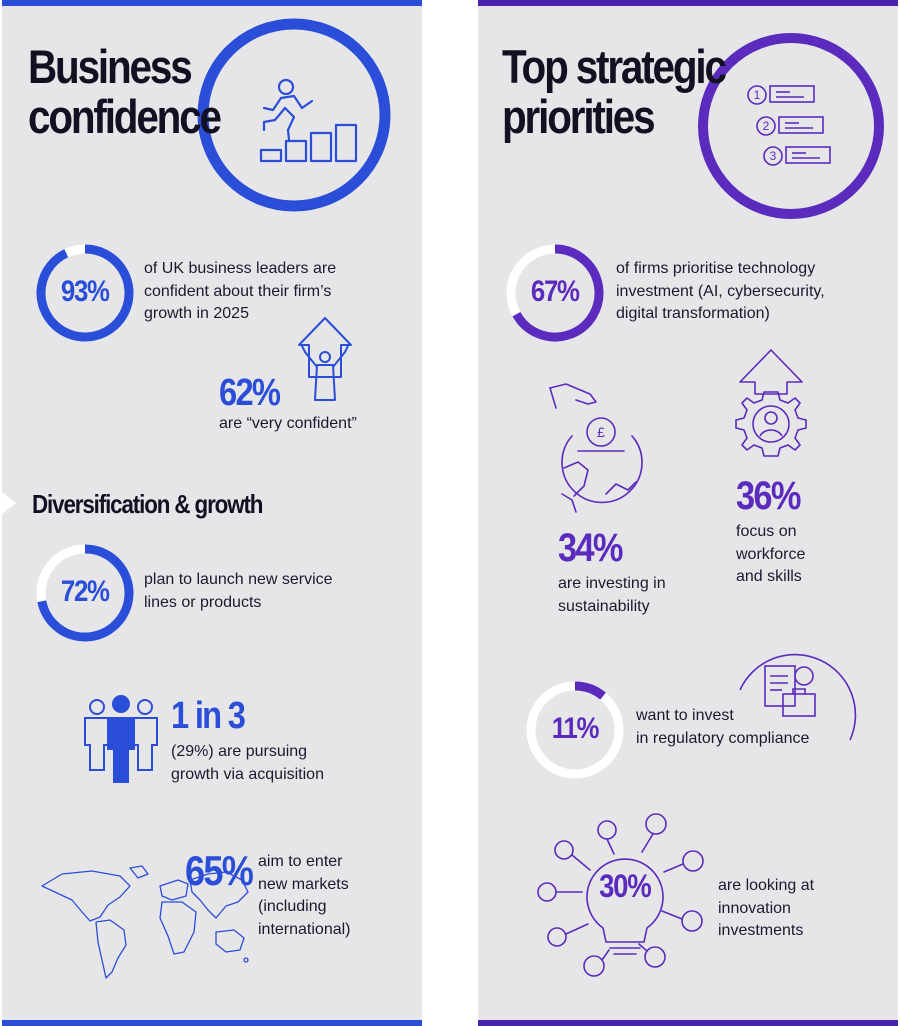 This screenshot has width=900, height=1026. Describe the element at coordinates (771, 554) in the screenshot. I see `stat-36-description: focus on workforce and skills` at that location.